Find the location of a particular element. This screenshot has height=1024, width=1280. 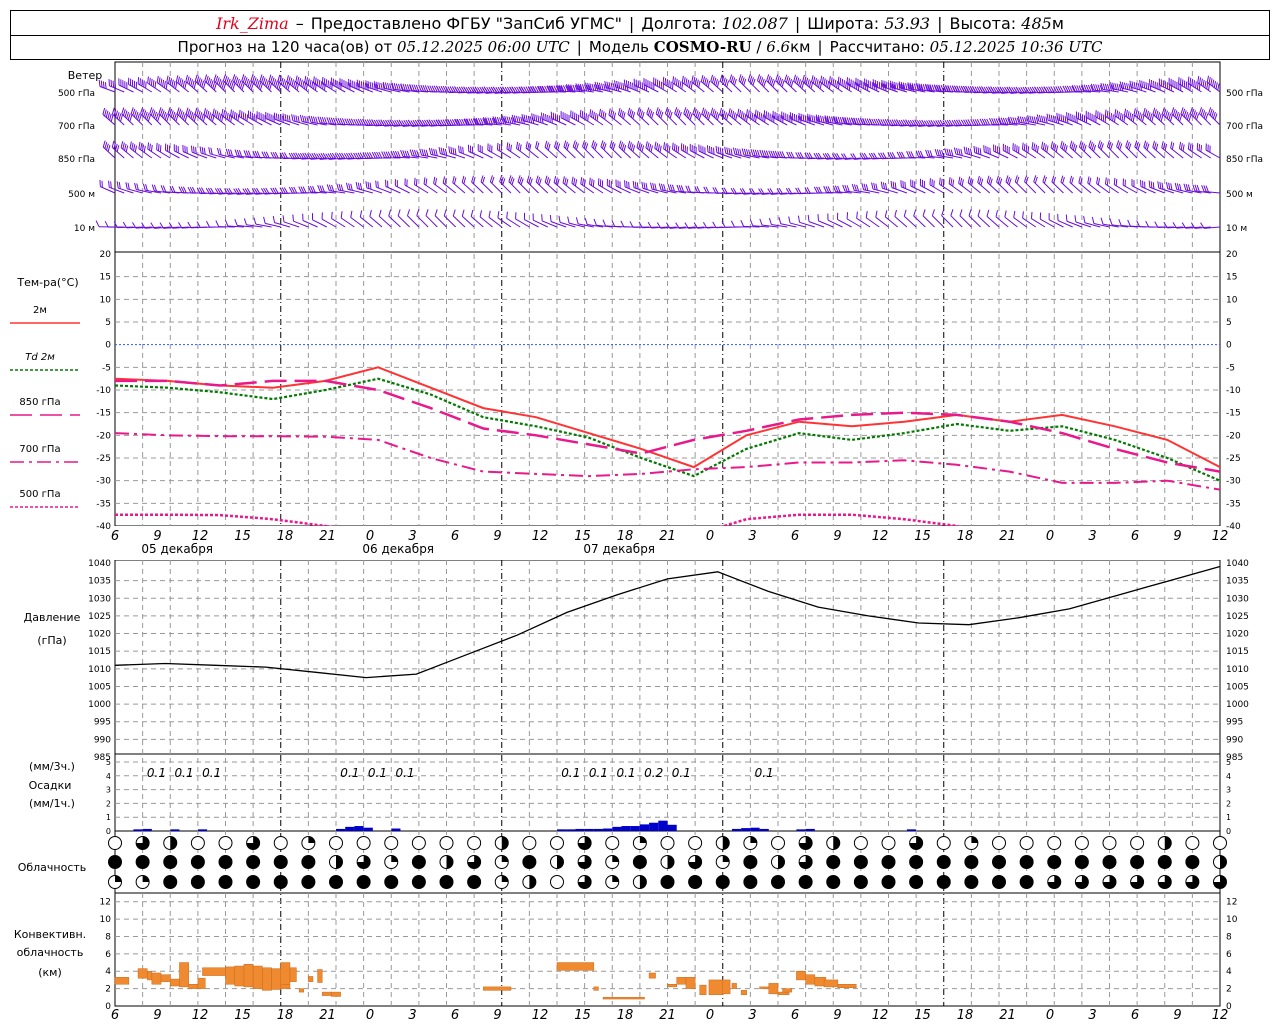

temp-tick-left: -15 is located at coordinates (103, 414).